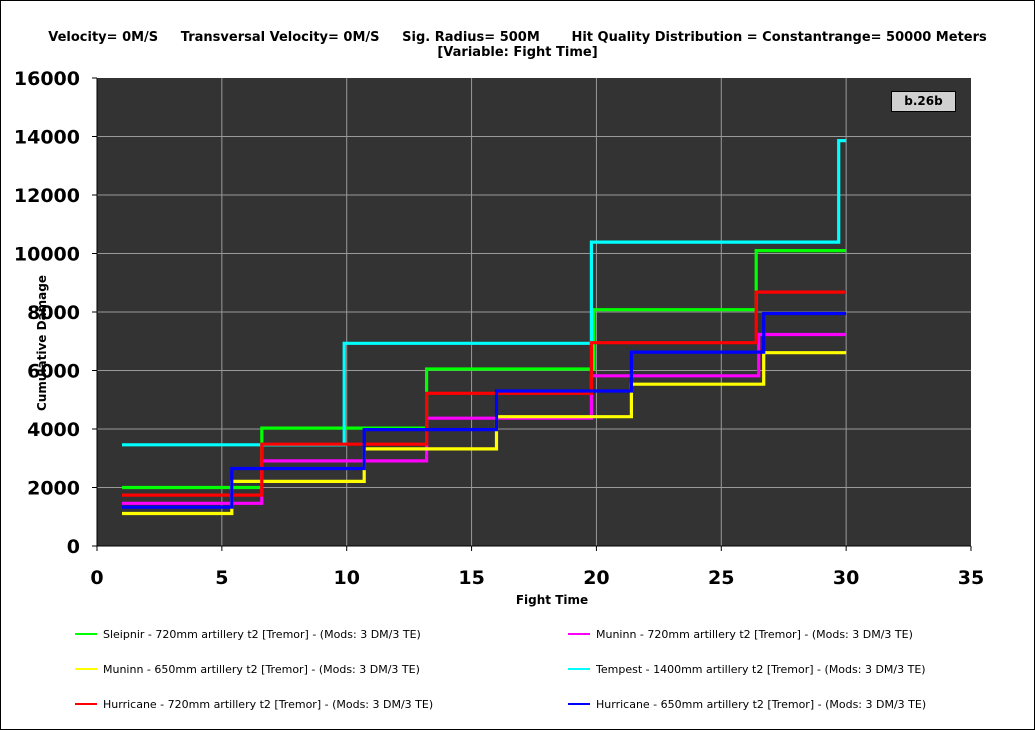 This screenshot has height=730, width=1035. I want to click on y-tick-label: 14000, so click(47, 138).